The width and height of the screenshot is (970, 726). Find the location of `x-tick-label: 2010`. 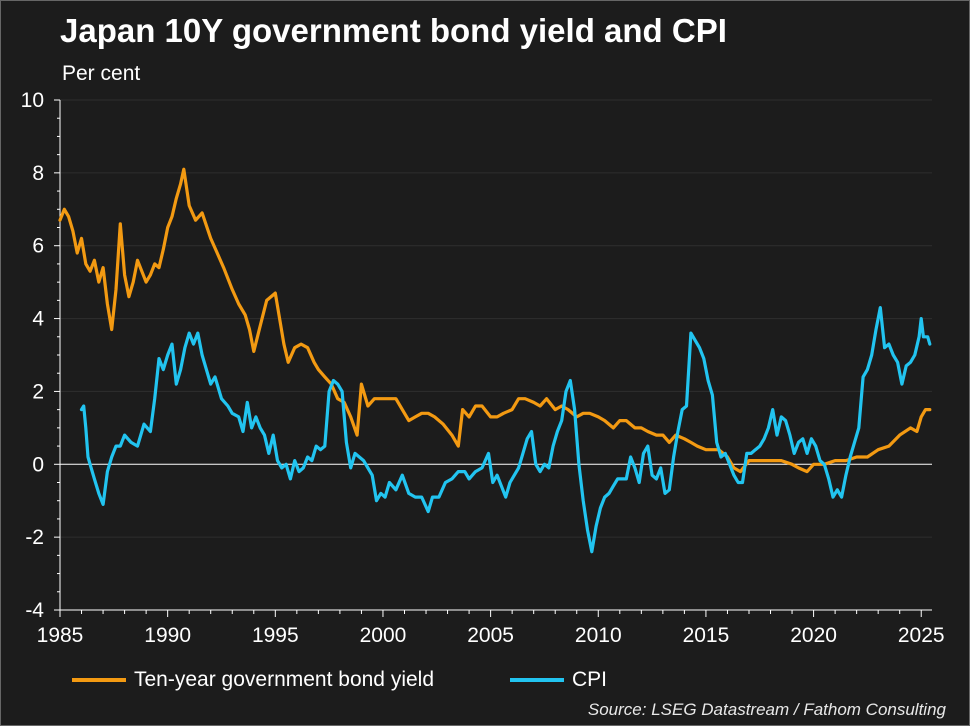

x-tick-label: 2010 is located at coordinates (598, 635).